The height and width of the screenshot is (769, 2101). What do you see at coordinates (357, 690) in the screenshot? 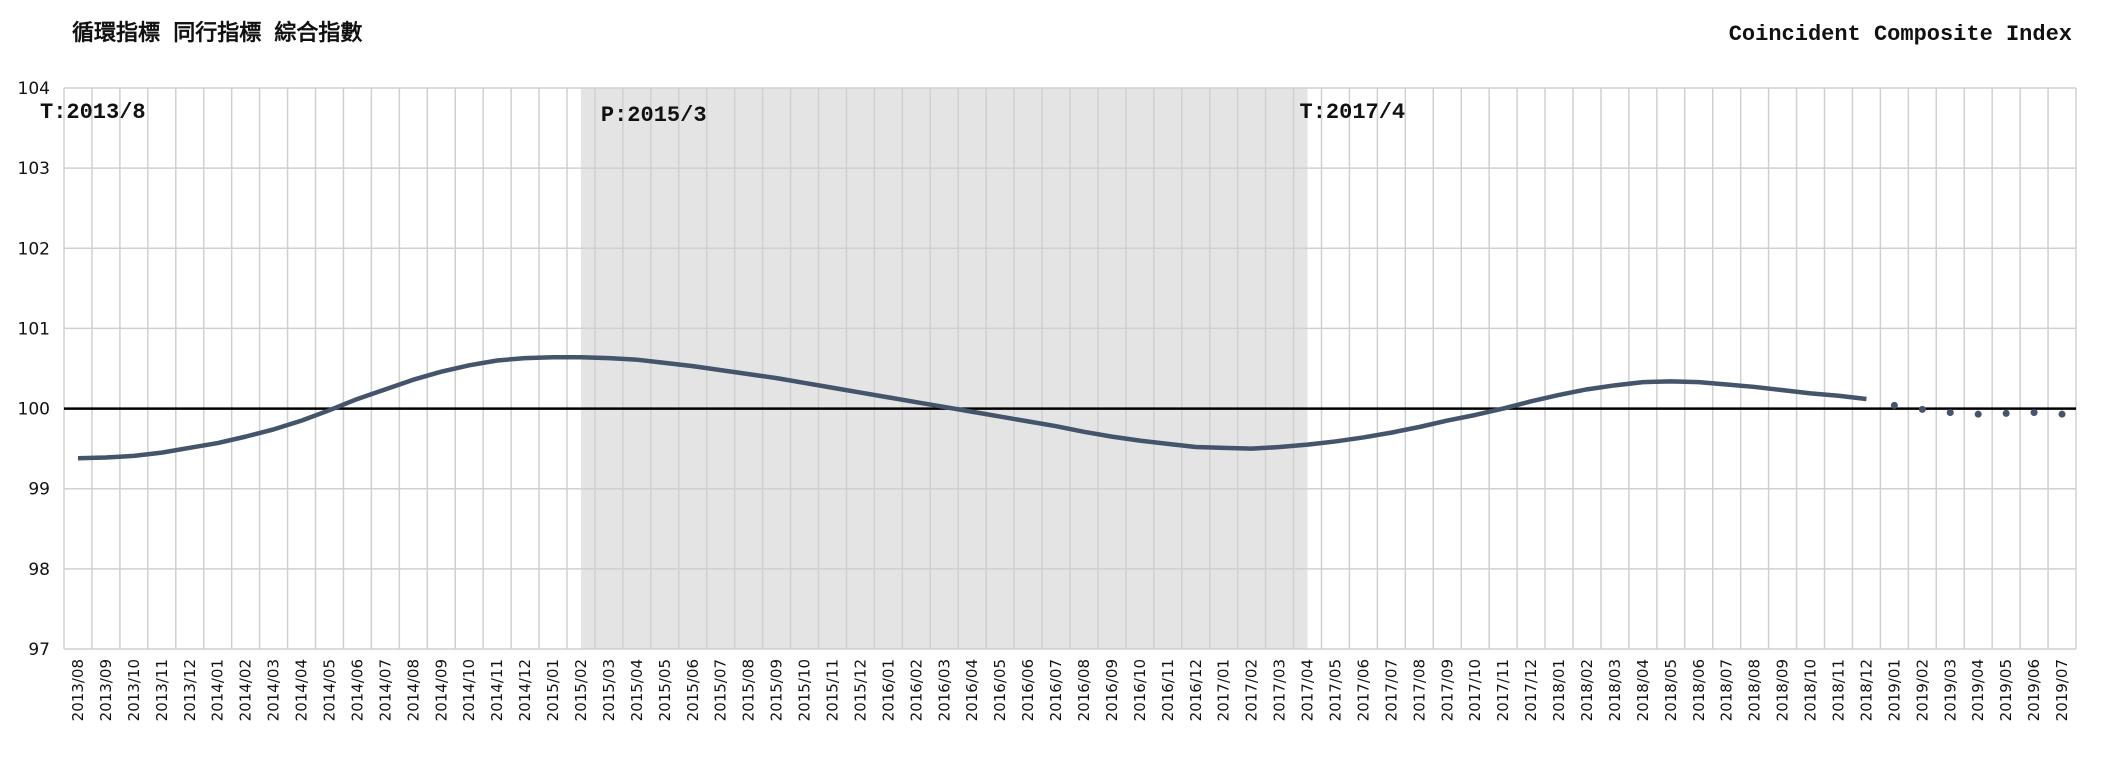
I see `x-tick-label: 2014/06` at bounding box center [357, 690].